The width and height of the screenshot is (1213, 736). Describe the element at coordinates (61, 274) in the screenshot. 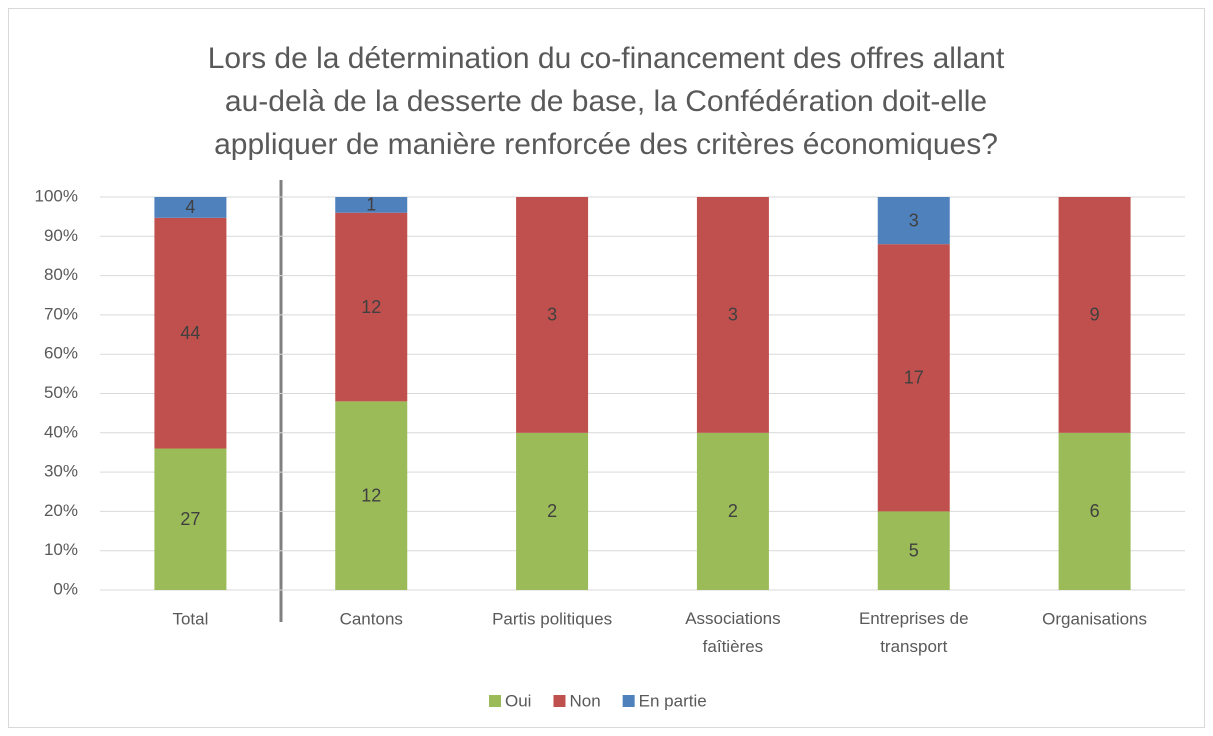

I see `y-tick-label: 80%` at that location.